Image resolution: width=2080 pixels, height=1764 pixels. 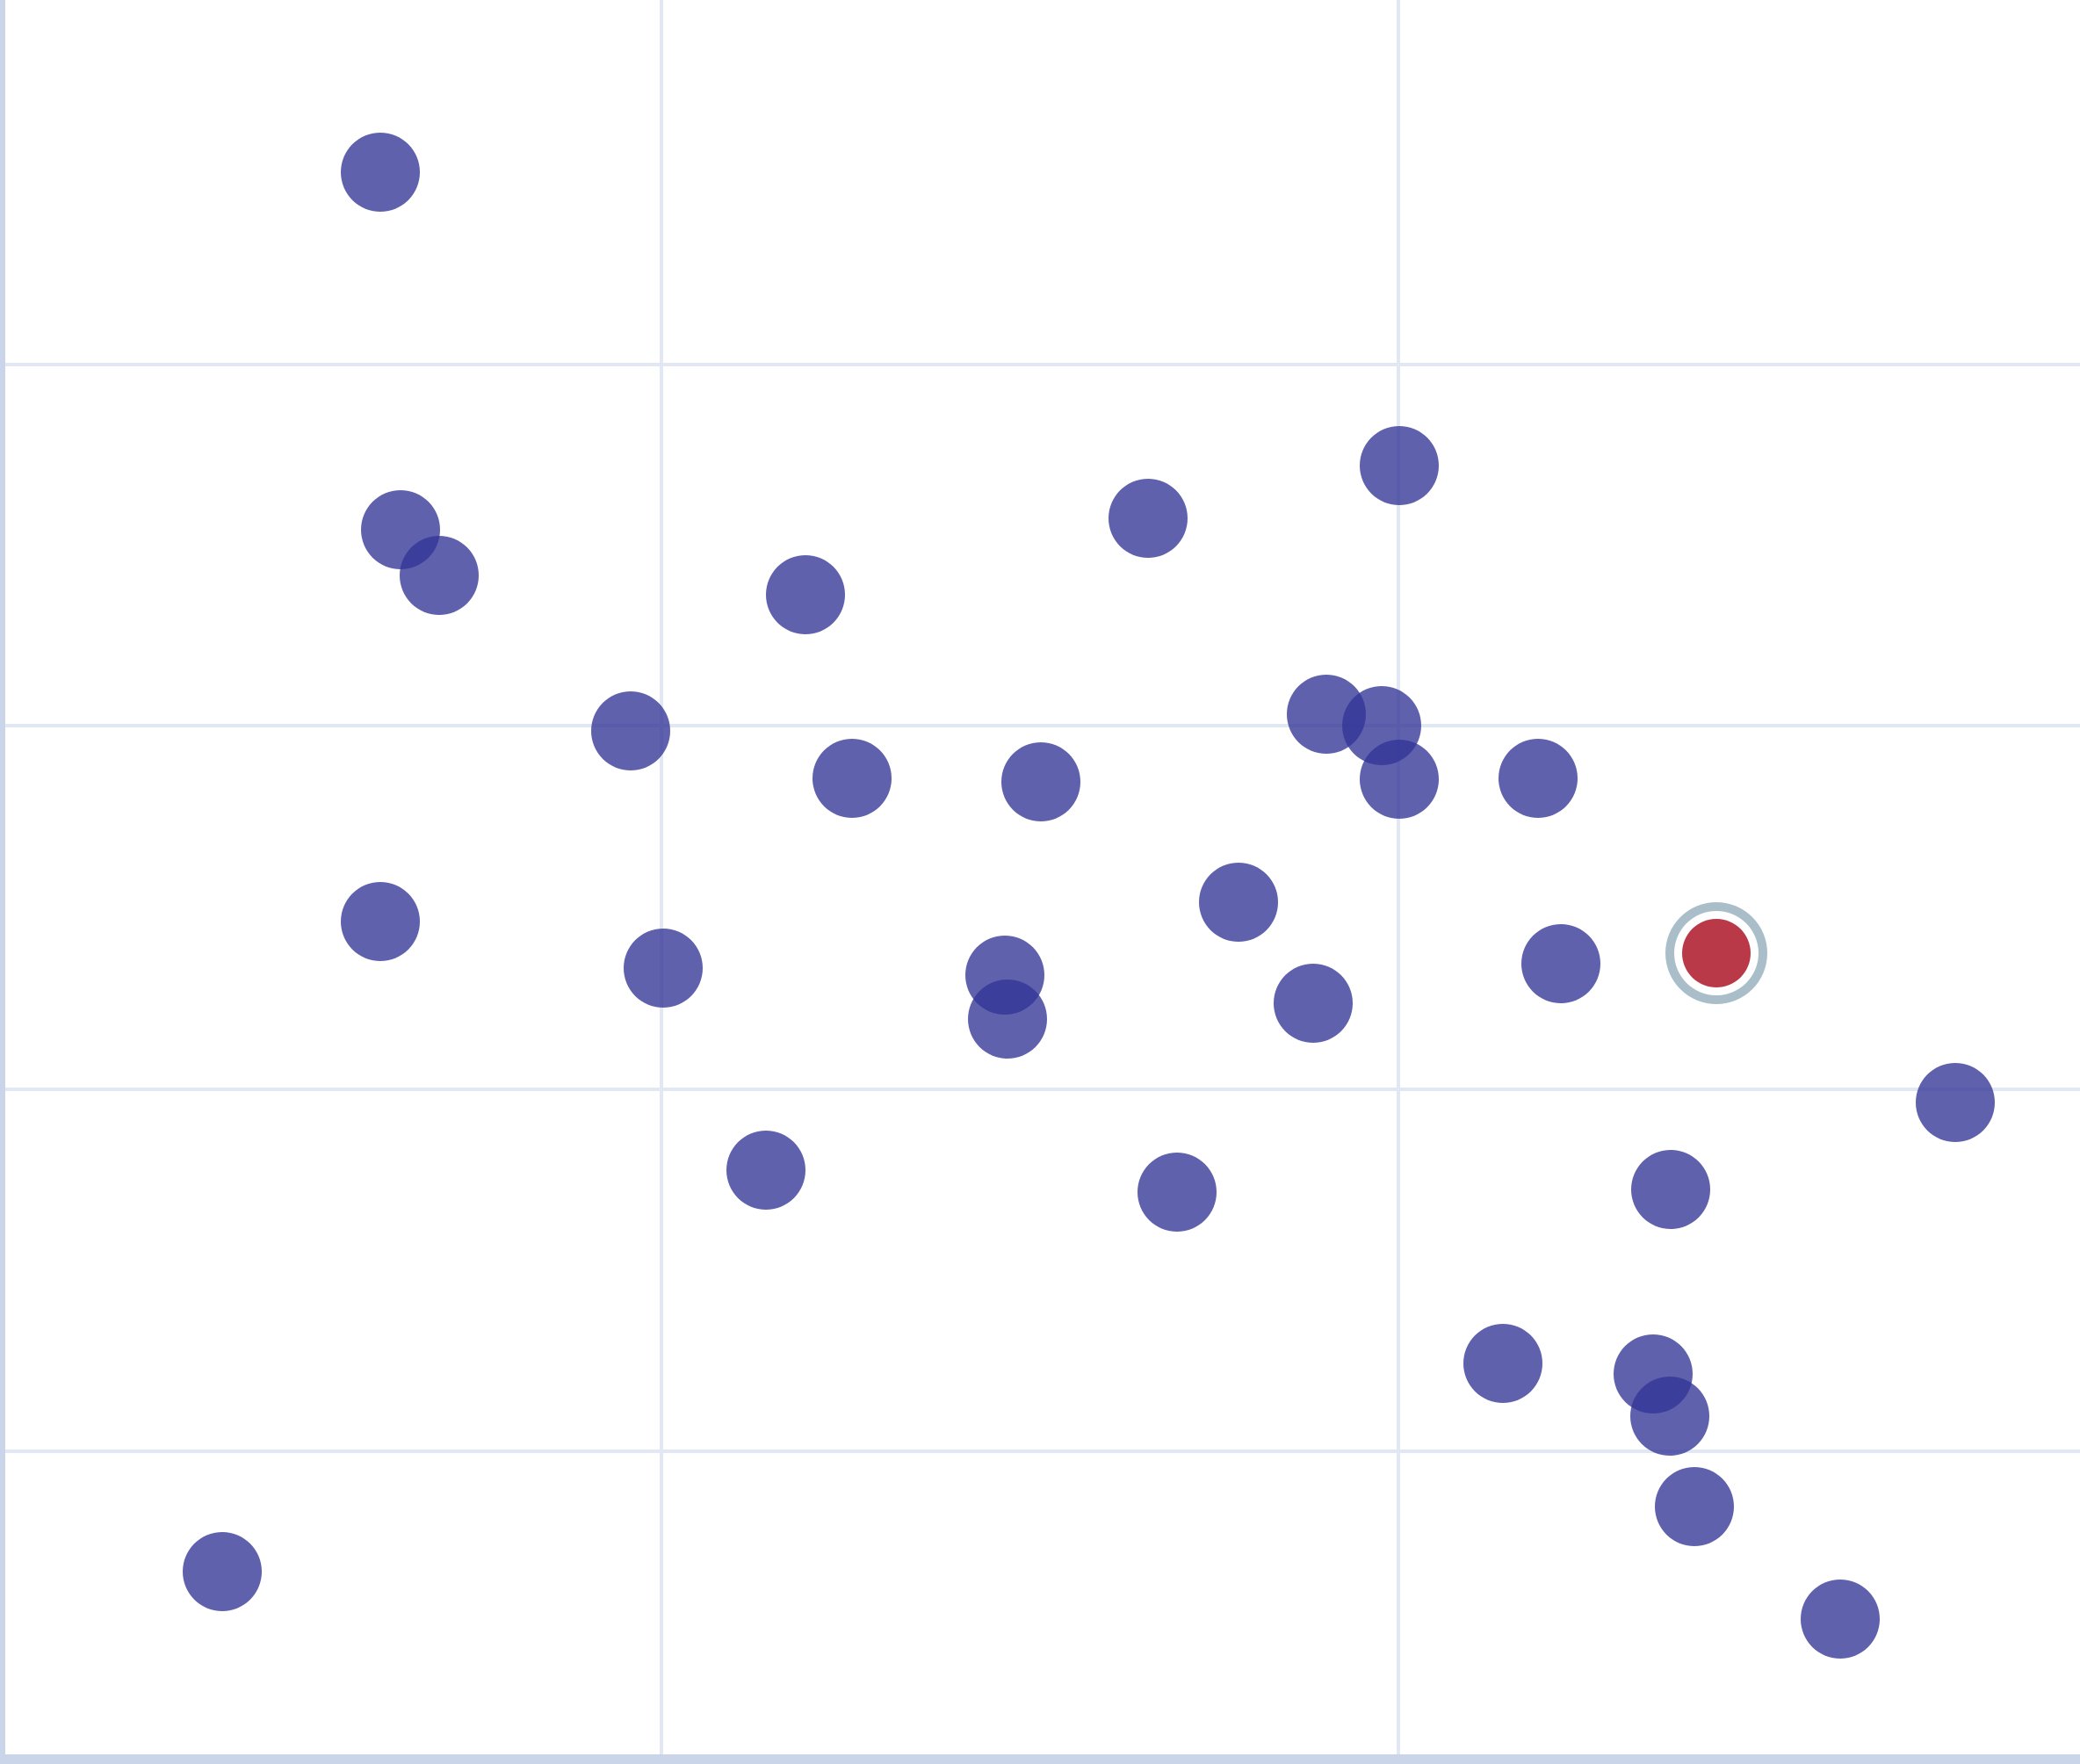 What do you see at coordinates (1040, 1759) in the screenshot?
I see `x-axis-line` at bounding box center [1040, 1759].